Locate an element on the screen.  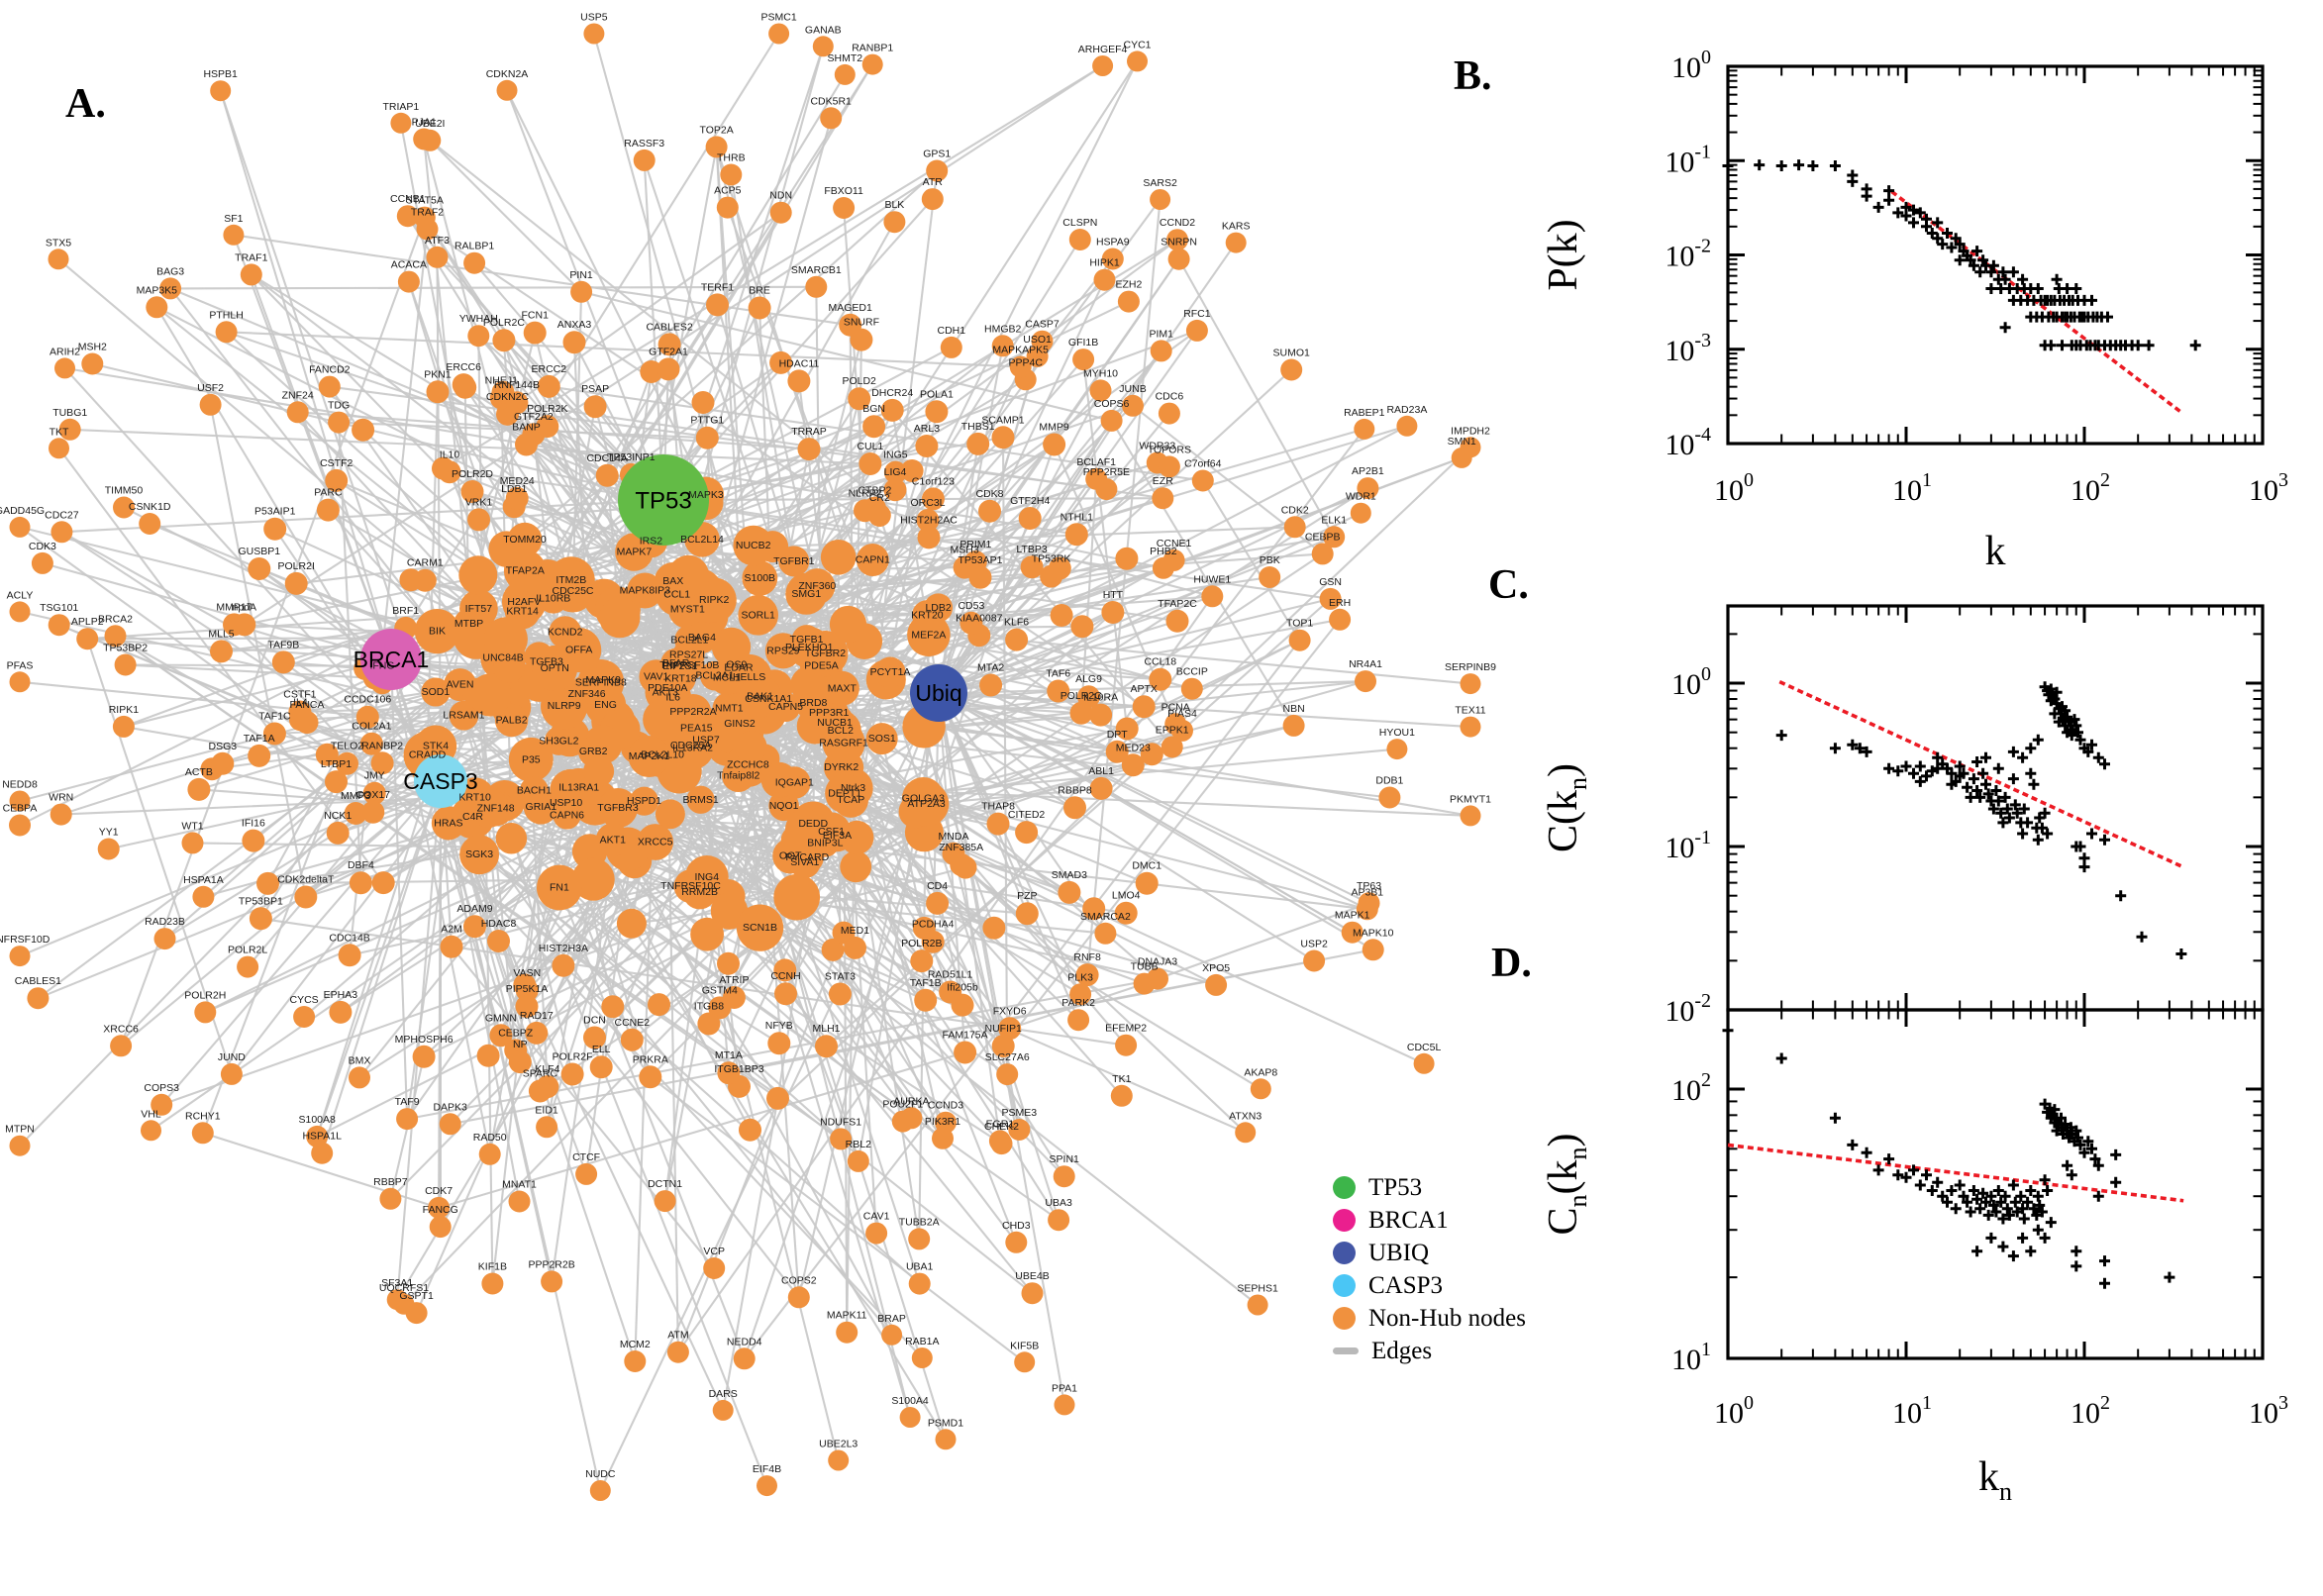
gene-label: CCNB1 is located at coordinates (408, 199).